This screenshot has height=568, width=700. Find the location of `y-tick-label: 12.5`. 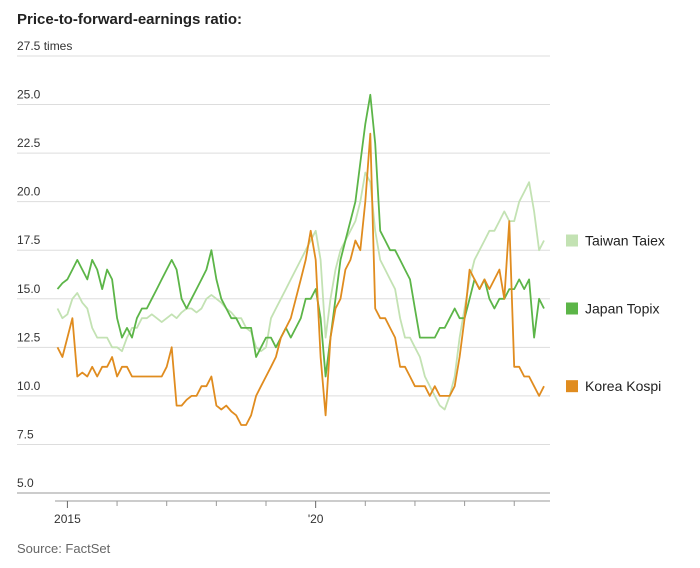

y-tick-label: 12.5 is located at coordinates (29, 337).